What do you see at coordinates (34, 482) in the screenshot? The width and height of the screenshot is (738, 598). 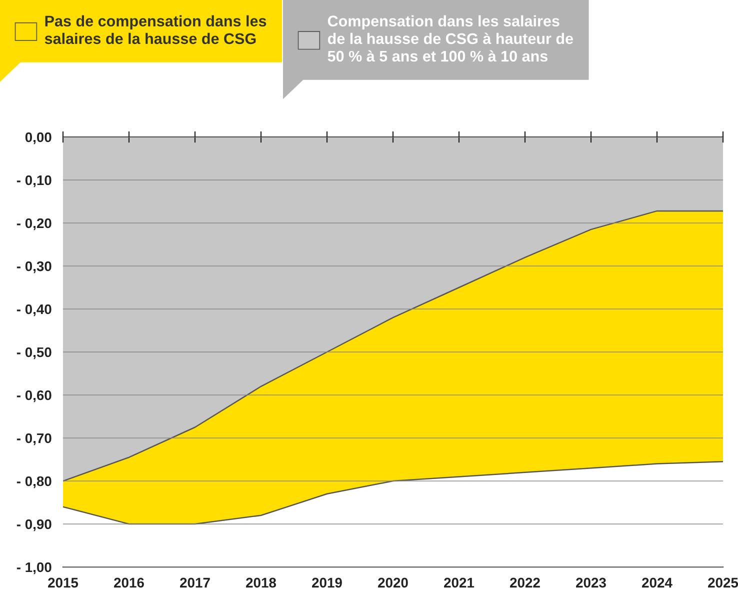 I see `y-tick-label: - 0,80` at bounding box center [34, 482].